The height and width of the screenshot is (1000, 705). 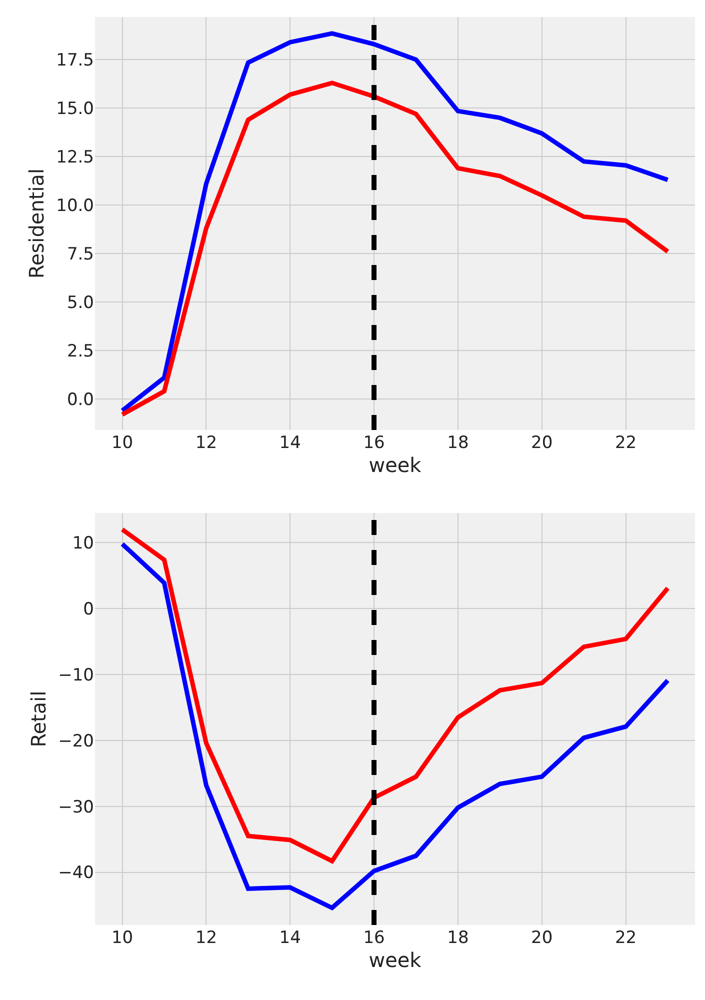 What do you see at coordinates (75, 109) in the screenshot?
I see `y-tick-label: 15.0` at bounding box center [75, 109].